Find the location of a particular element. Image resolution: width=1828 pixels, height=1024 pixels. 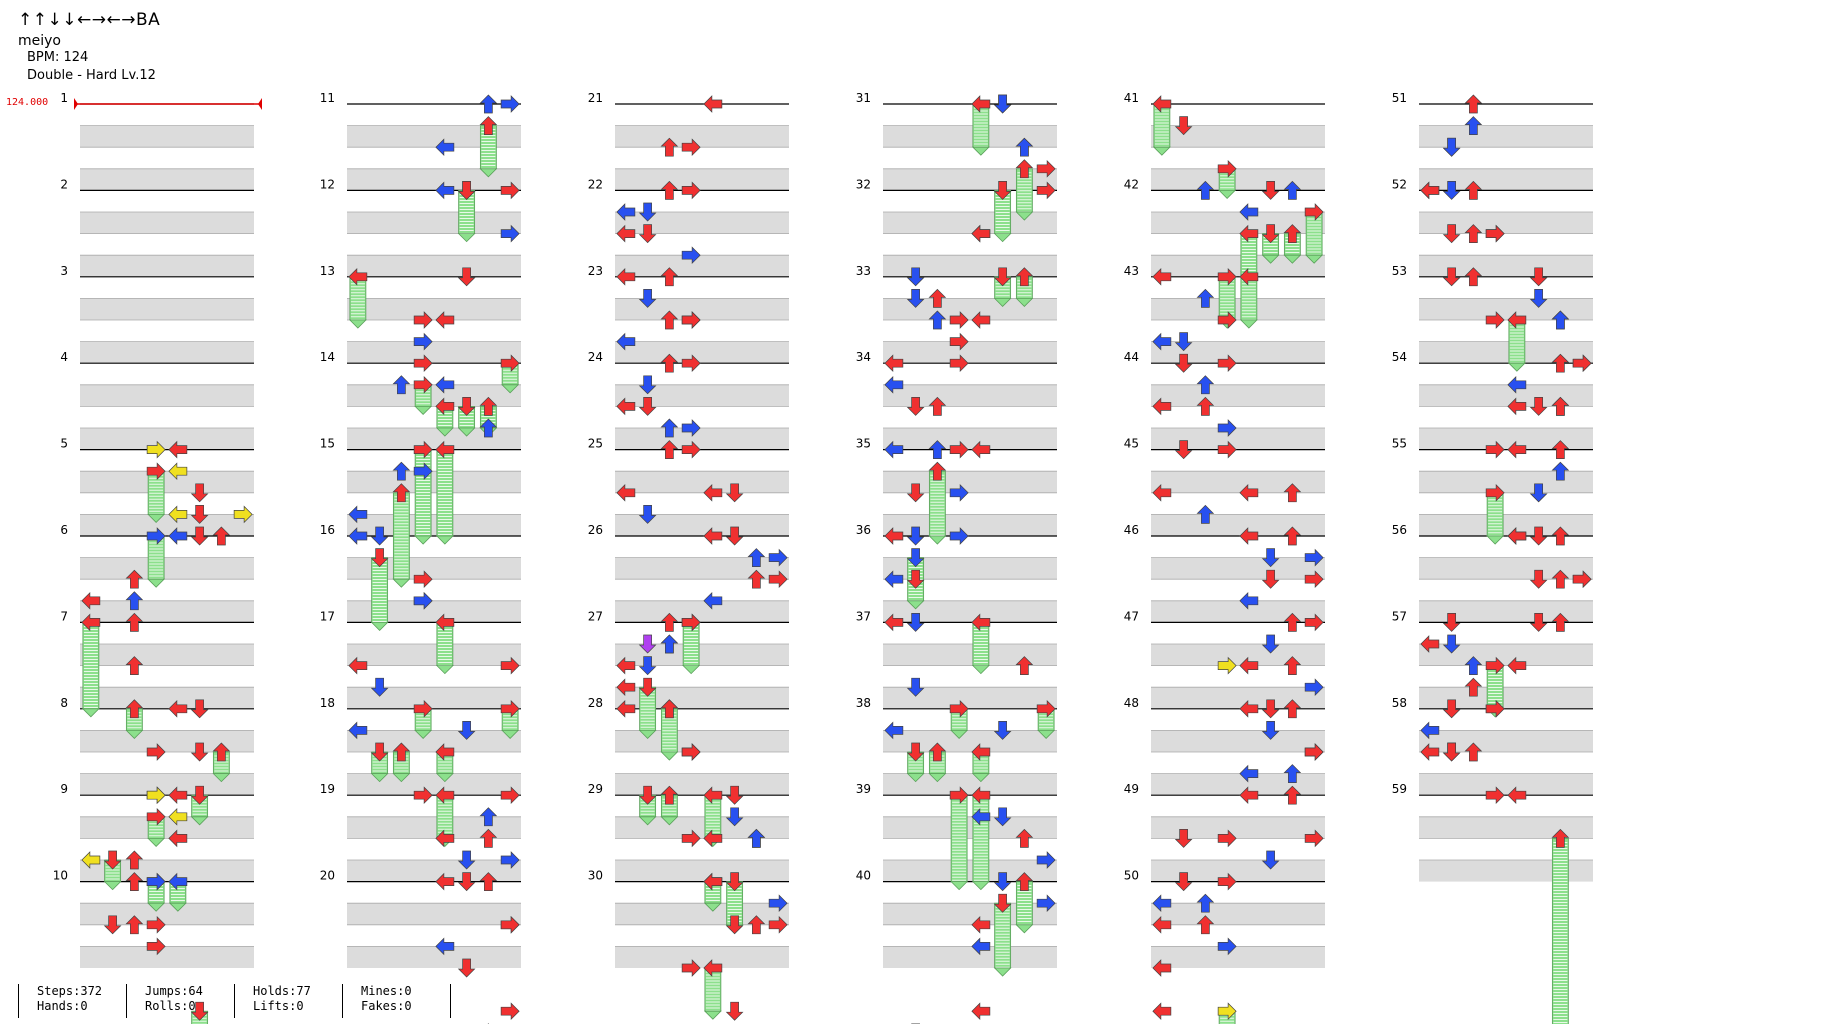

measure-number: 44 is located at coordinates (1131, 357).